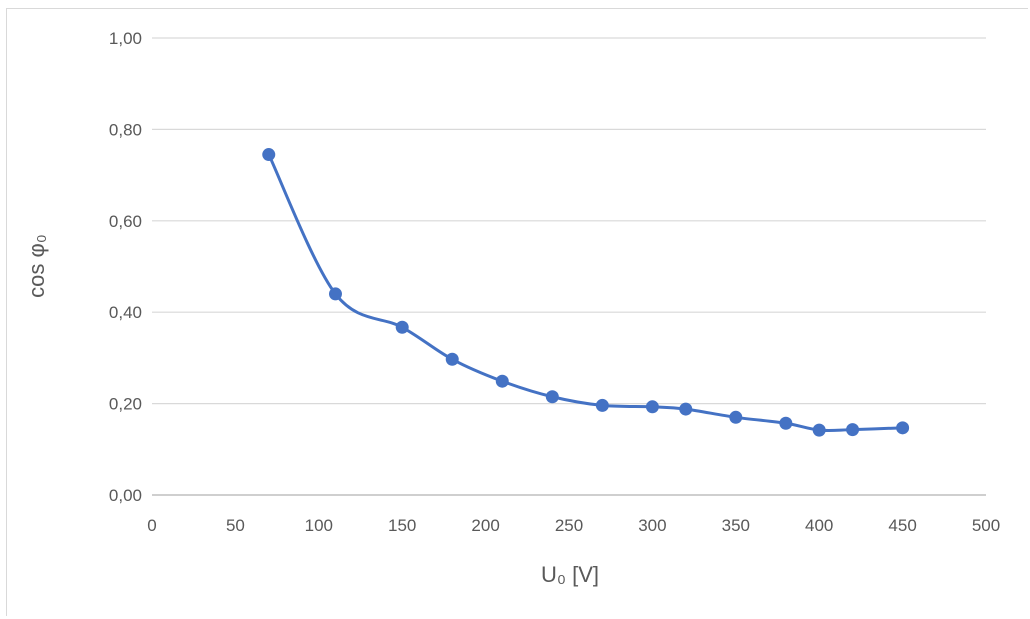  Describe the element at coordinates (736, 525) in the screenshot. I see `x-tick-label: 350` at that location.